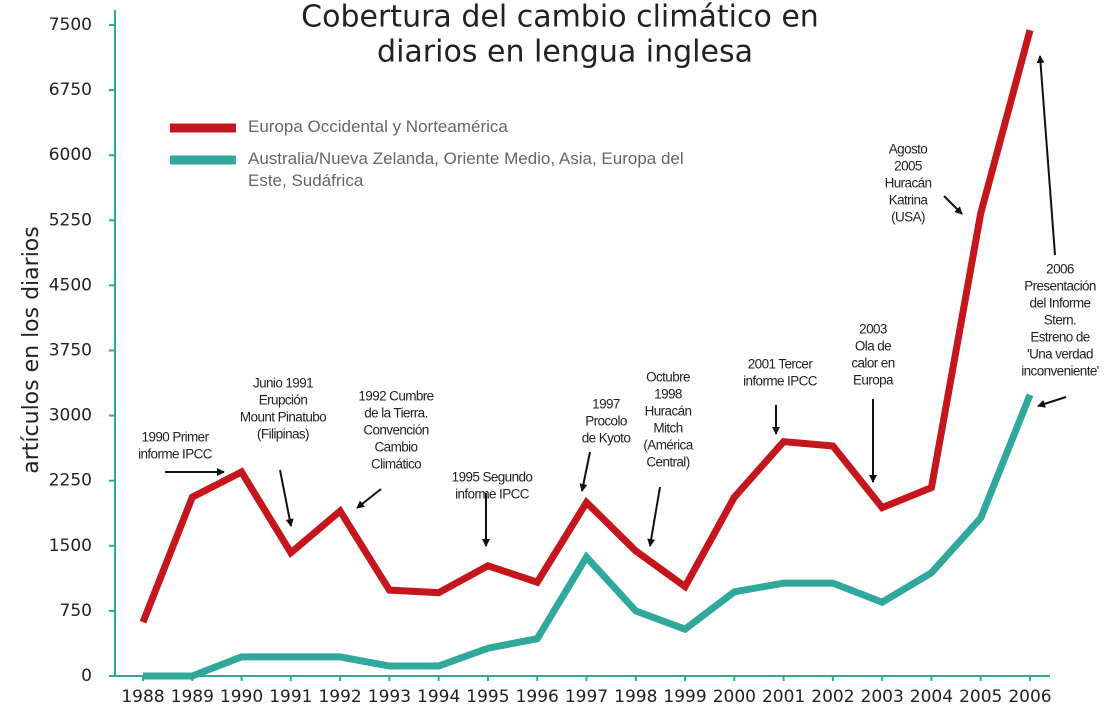  I want to click on y-tick-label: 3000, so click(70, 416).